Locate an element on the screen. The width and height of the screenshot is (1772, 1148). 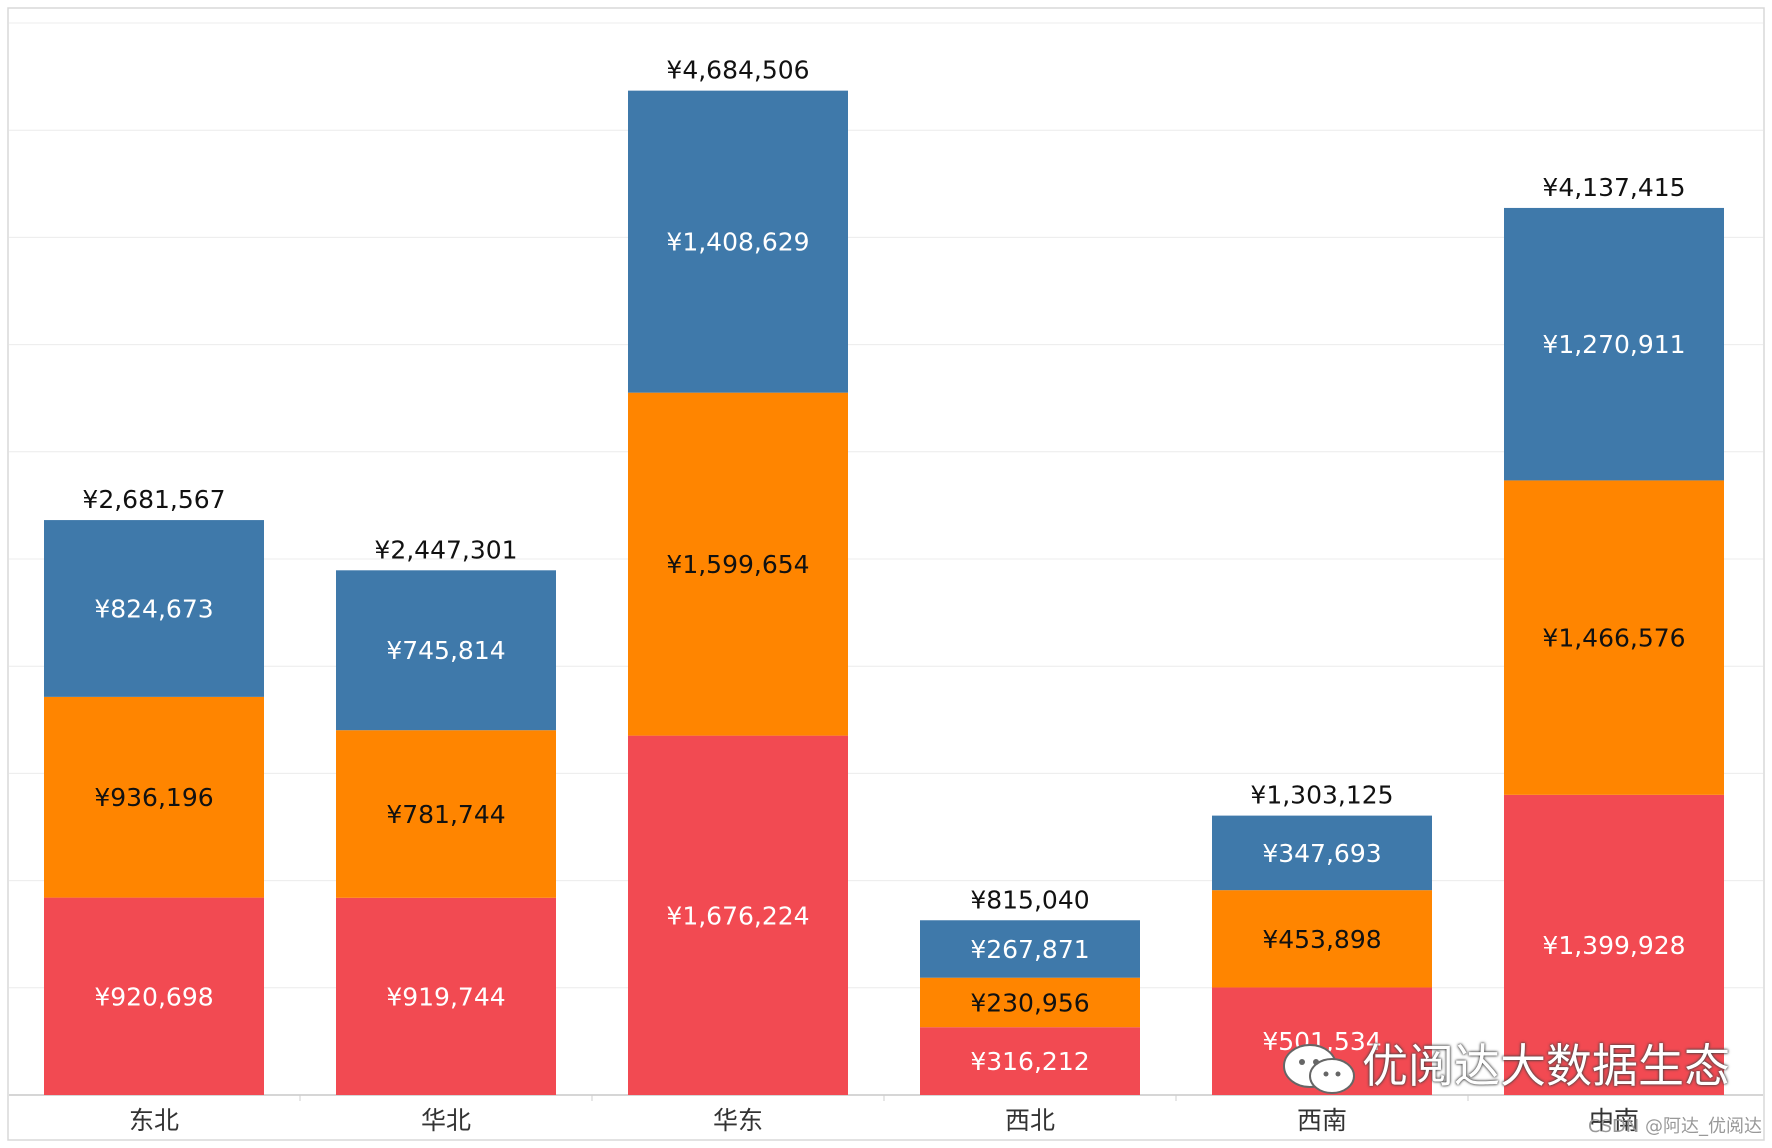
segment-value-label: ¥920,698 is located at coordinates (153, 996).